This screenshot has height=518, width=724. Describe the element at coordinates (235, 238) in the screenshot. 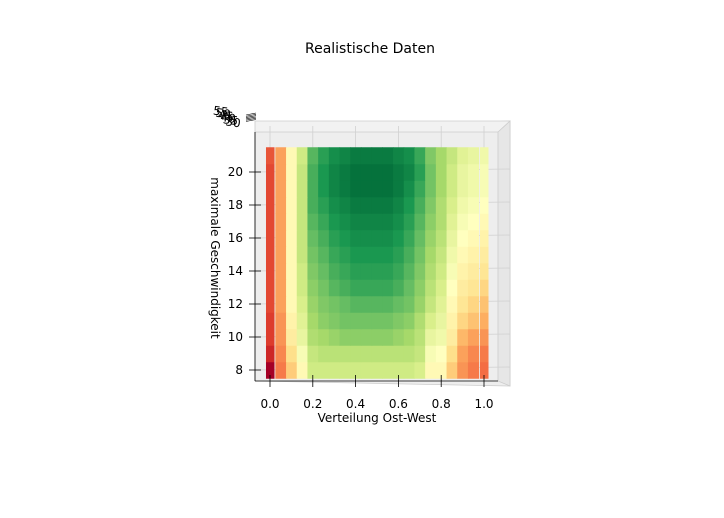

I see `y-tick-label: 16` at that location.